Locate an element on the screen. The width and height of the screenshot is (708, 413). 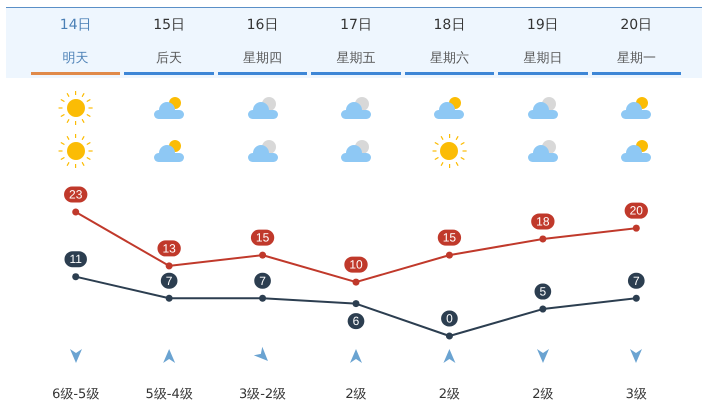
x-tick-label: 18日 is located at coordinates (450, 25).